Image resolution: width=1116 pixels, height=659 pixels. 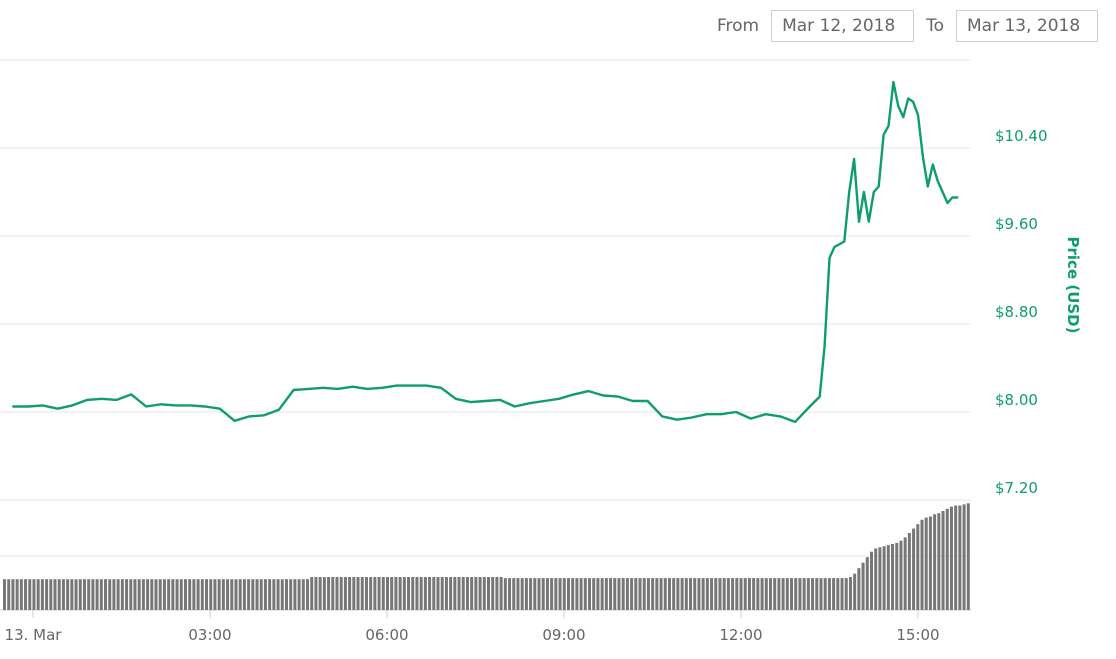 I want to click on price-tick-label: $8.80, so click(x=1016, y=312).